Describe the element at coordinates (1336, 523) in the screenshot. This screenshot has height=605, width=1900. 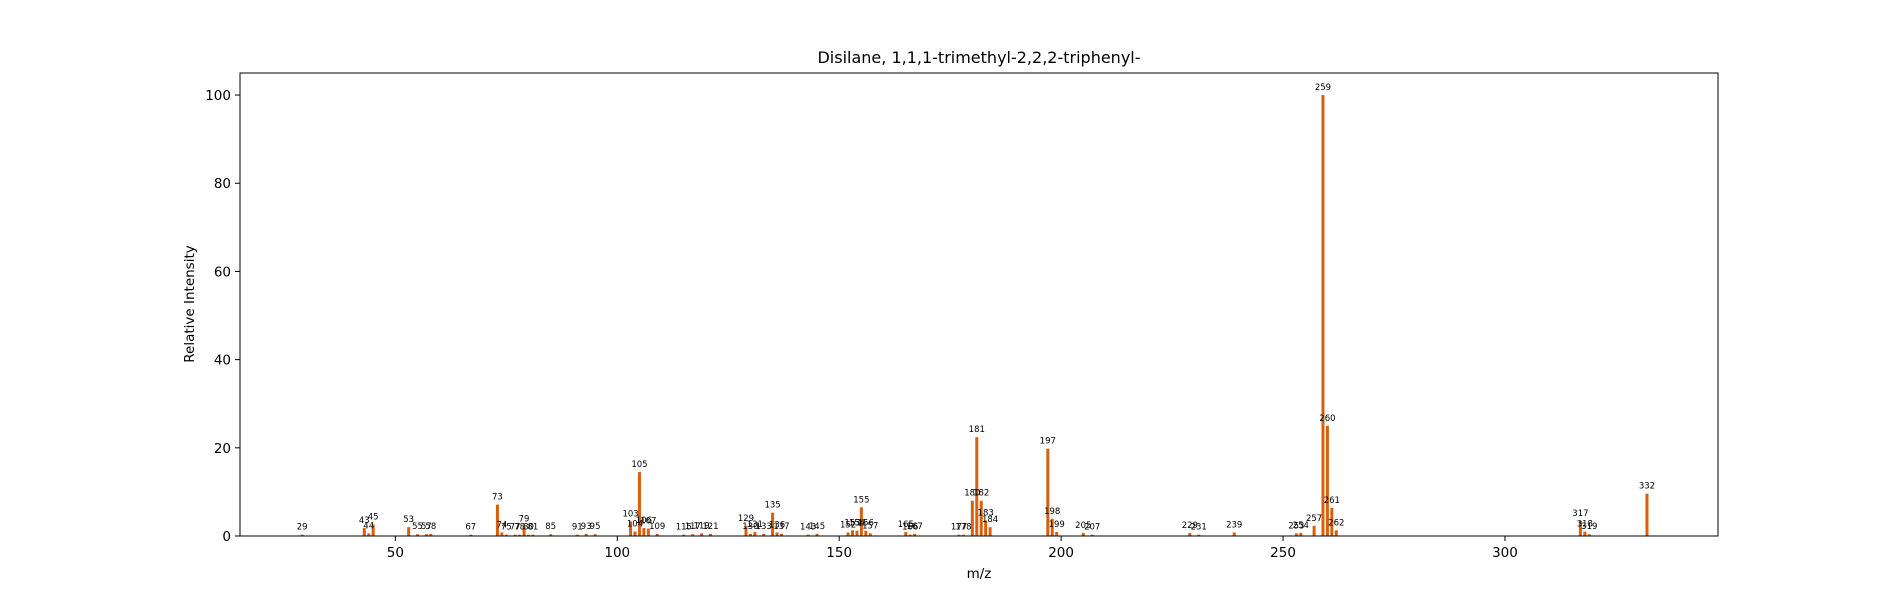
I see `peak-label: 262` at that location.